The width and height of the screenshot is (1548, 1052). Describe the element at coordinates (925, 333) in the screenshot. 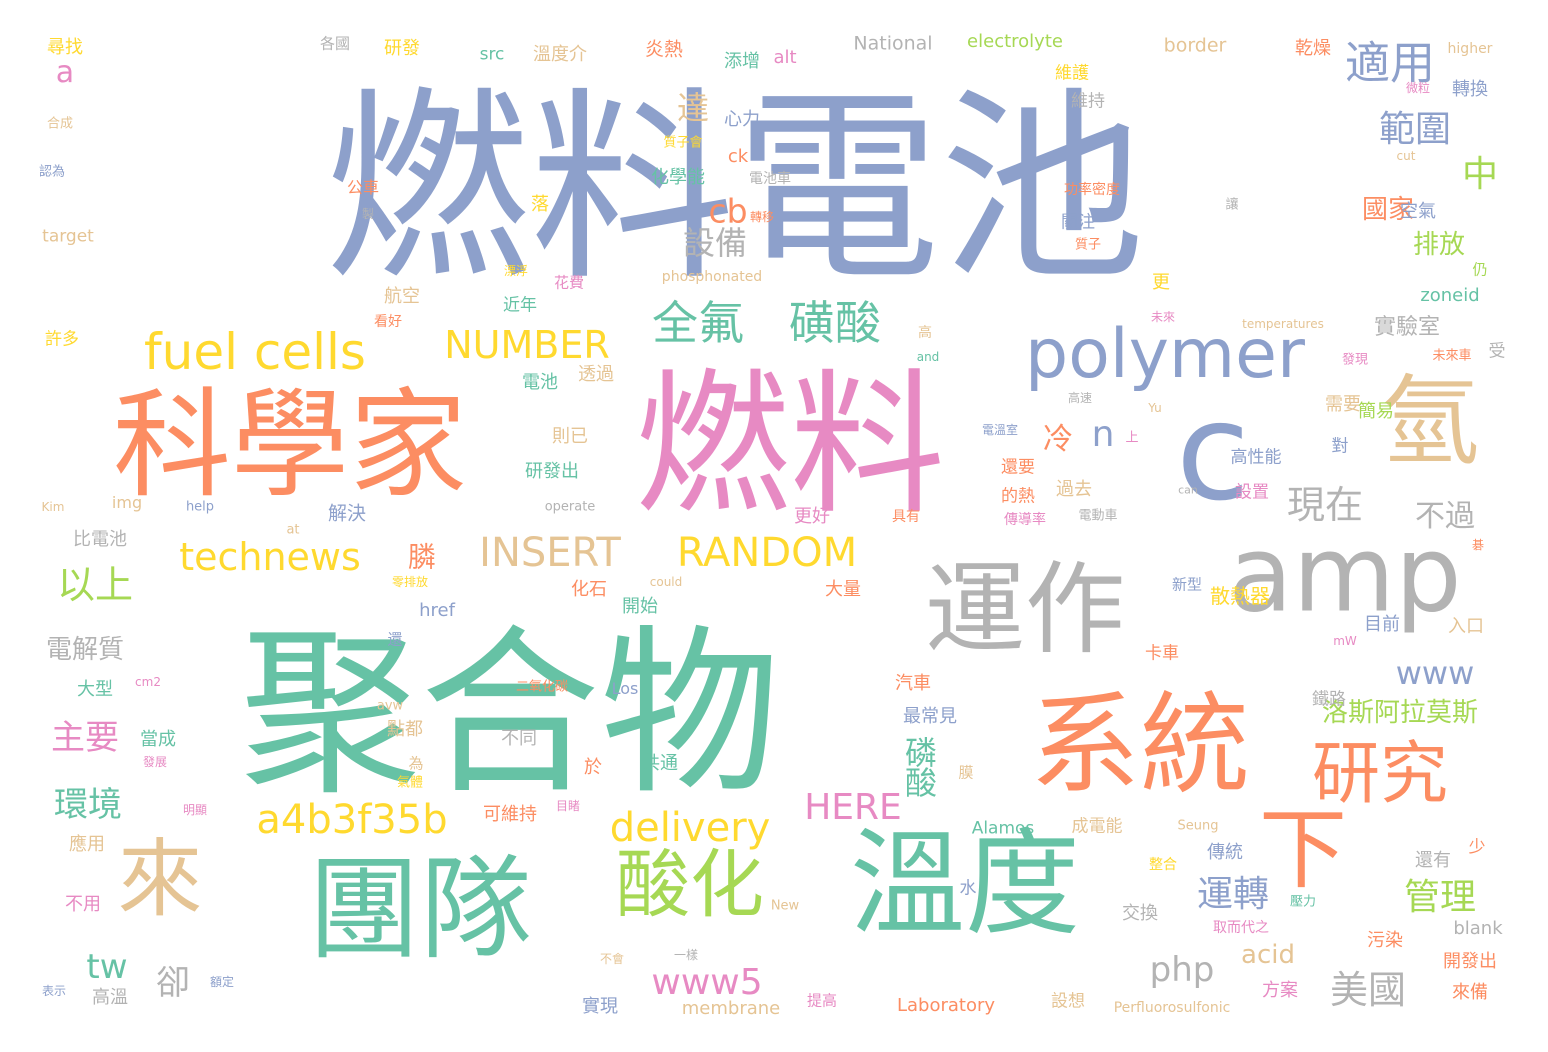

I see `cloud-word: 高` at that location.